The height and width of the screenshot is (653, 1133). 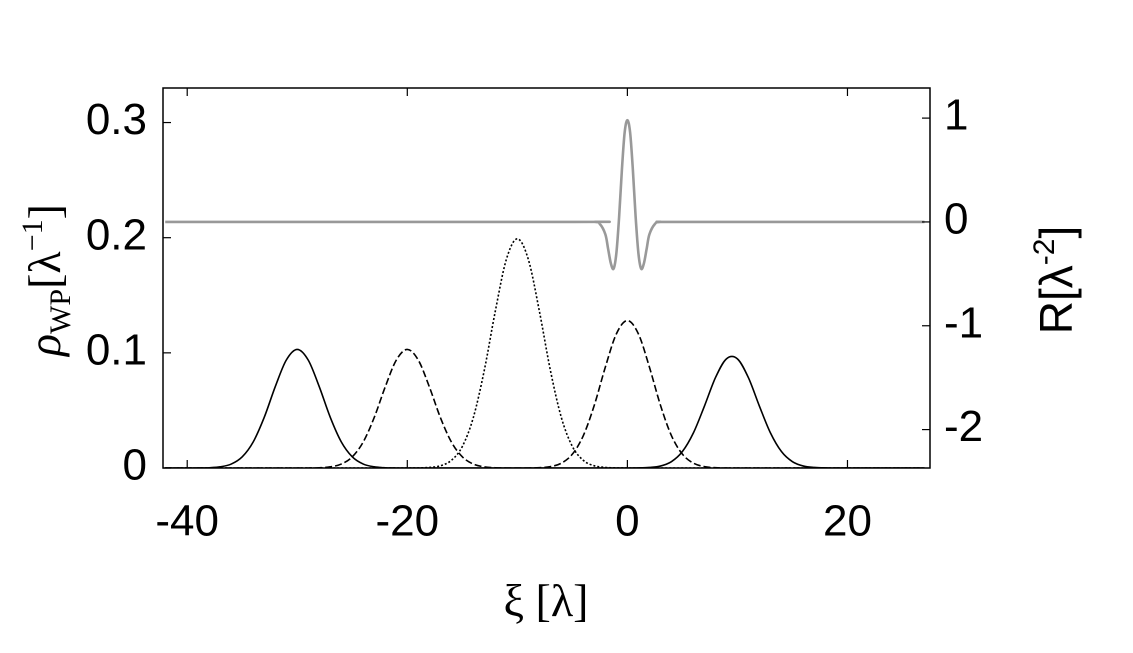 What do you see at coordinates (956, 115) in the screenshot?
I see `y2-tick-label: 1` at bounding box center [956, 115].